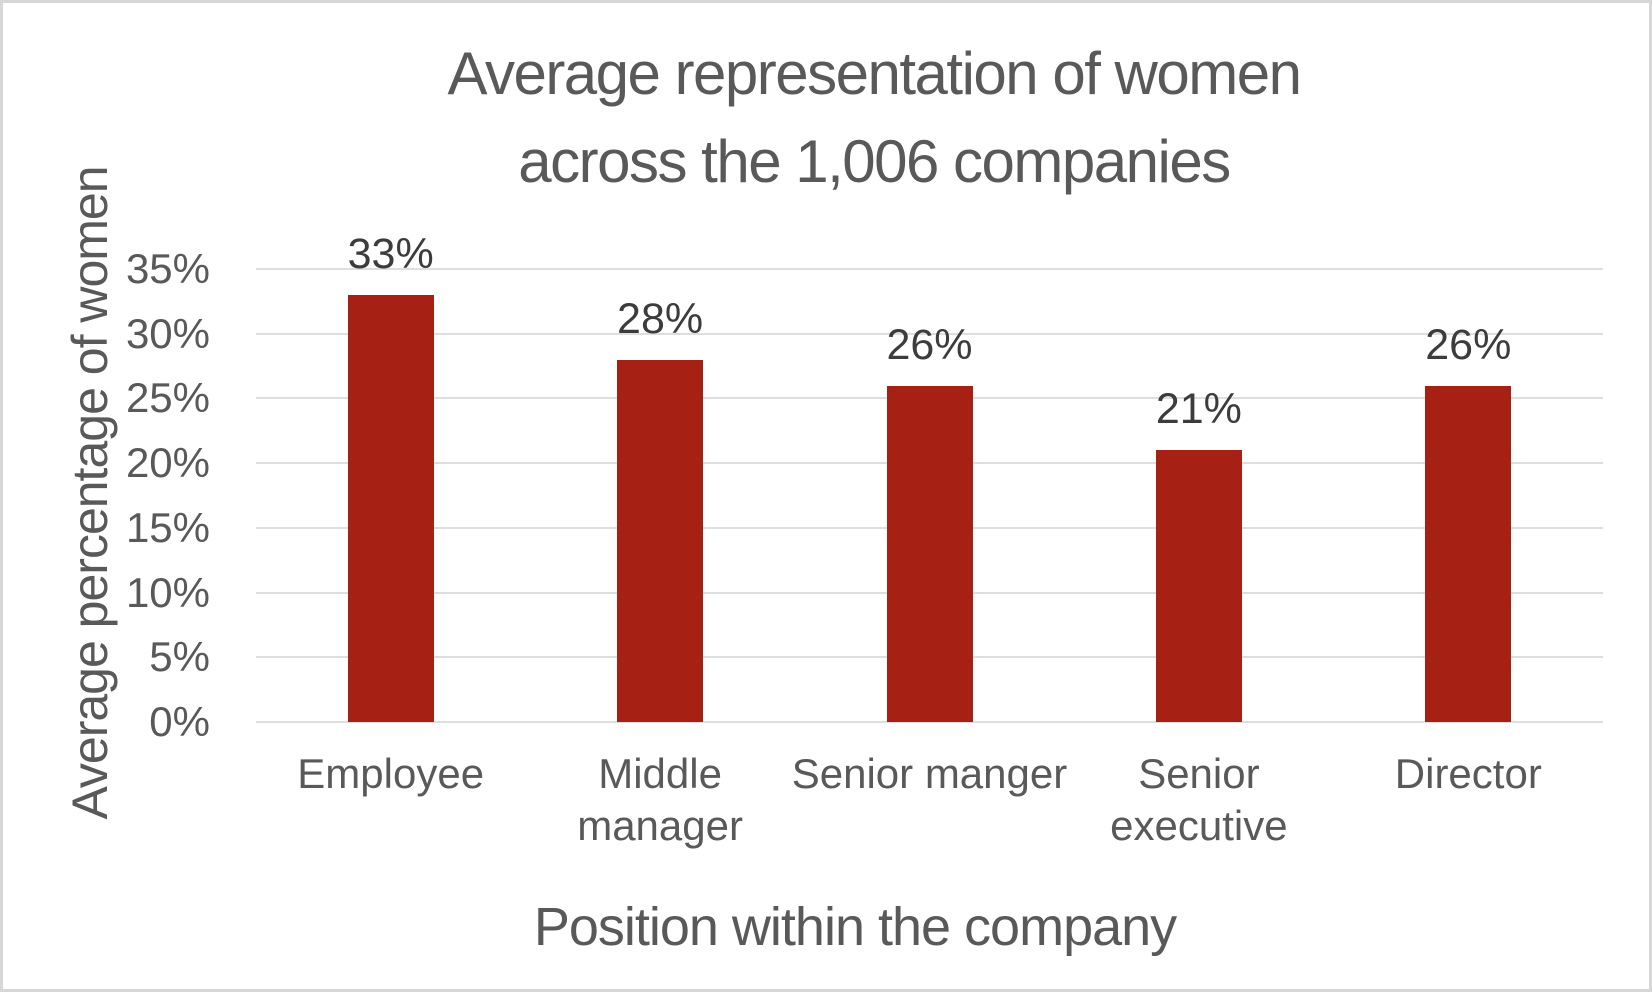 The image size is (1652, 992). I want to click on chart-title-line-2: across the 1,006 companies, so click(874, 161).